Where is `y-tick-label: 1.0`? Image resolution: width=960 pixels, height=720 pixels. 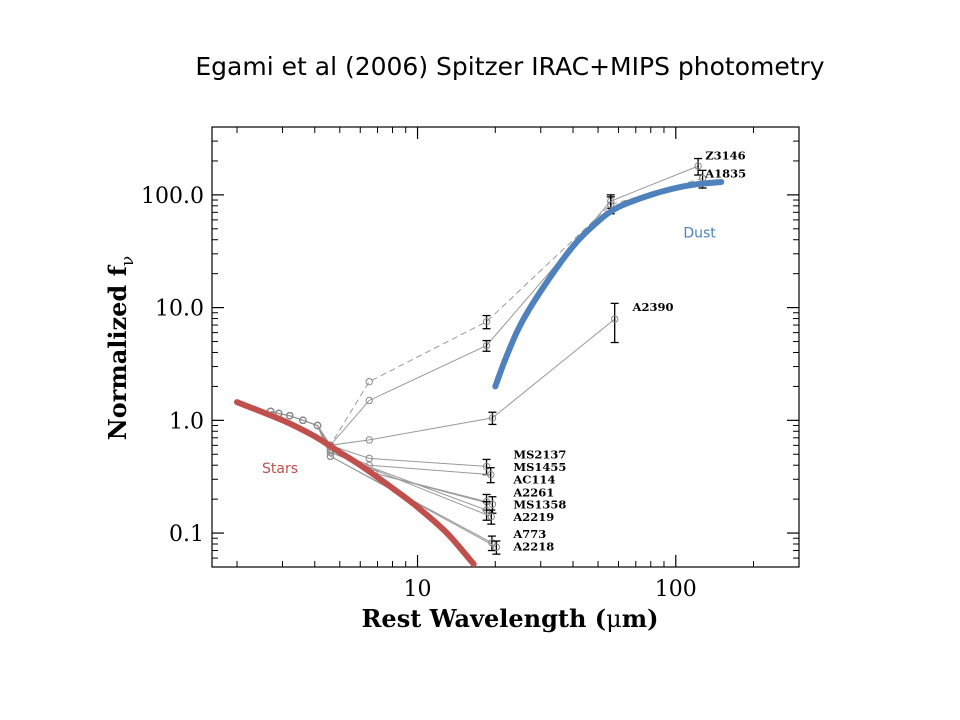 y-tick-label: 1.0 is located at coordinates (186, 421).